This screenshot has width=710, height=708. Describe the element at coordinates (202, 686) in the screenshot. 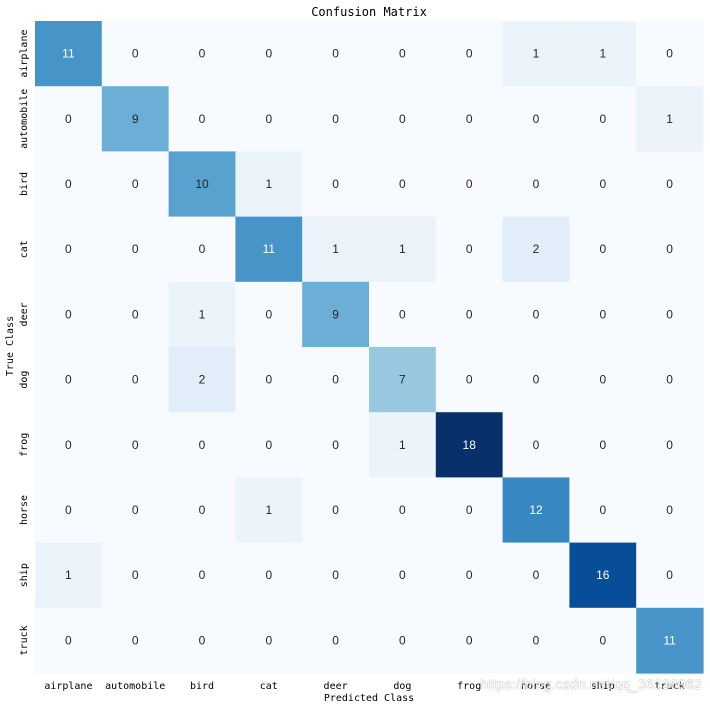

I see `x-tick-label: bird` at that location.